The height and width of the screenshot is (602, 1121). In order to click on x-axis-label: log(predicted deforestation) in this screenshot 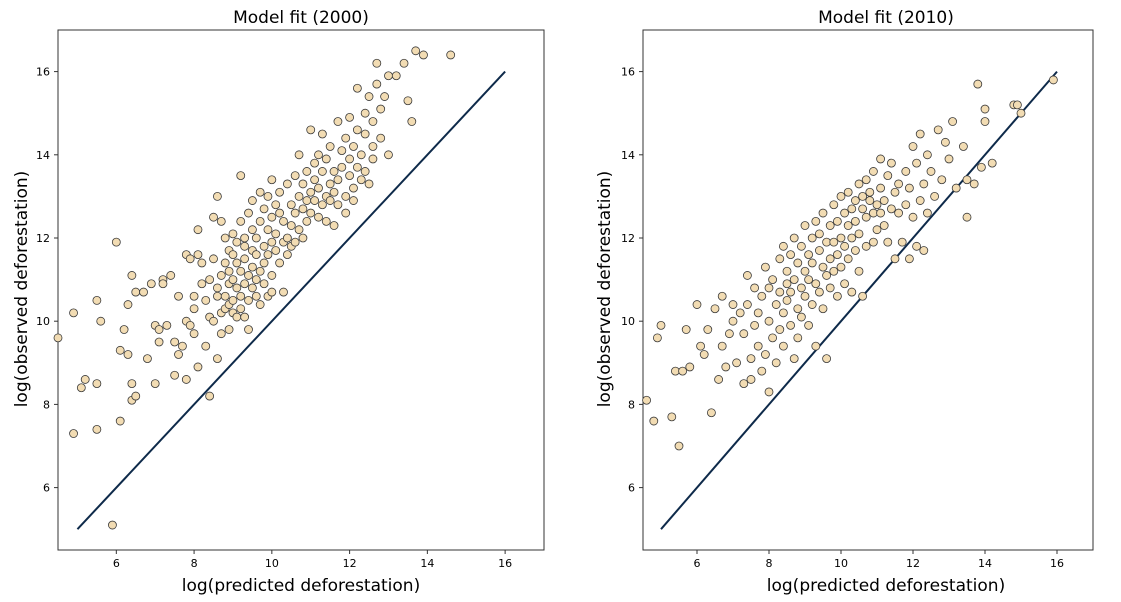, I will do `click(886, 586)`.